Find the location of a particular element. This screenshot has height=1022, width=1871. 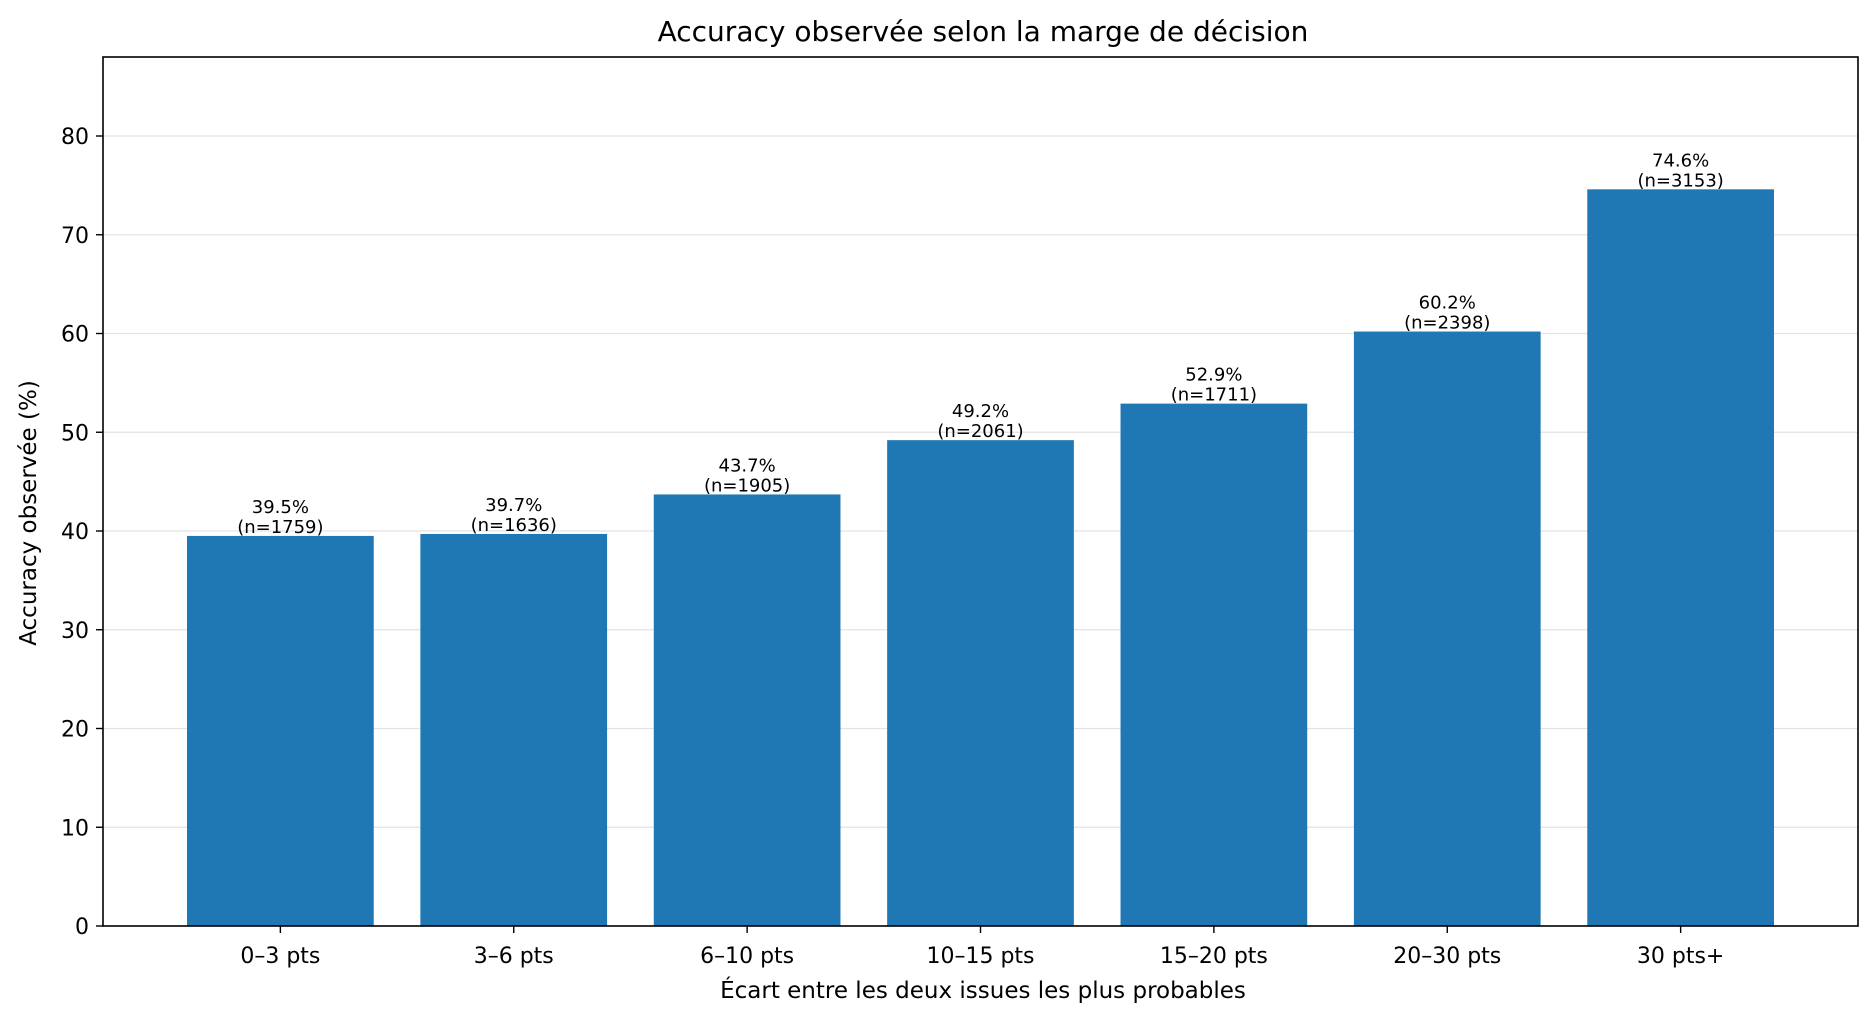

bar-count-label: (n=1759) is located at coordinates (280, 527).